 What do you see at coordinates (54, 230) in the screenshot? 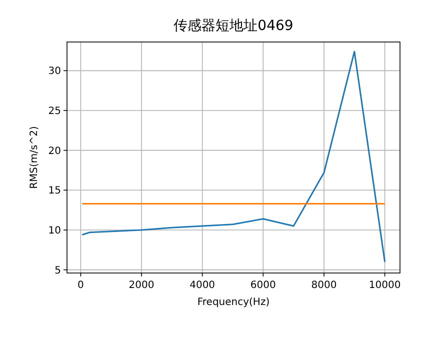
I see `y-tick-label: 10` at bounding box center [54, 230].